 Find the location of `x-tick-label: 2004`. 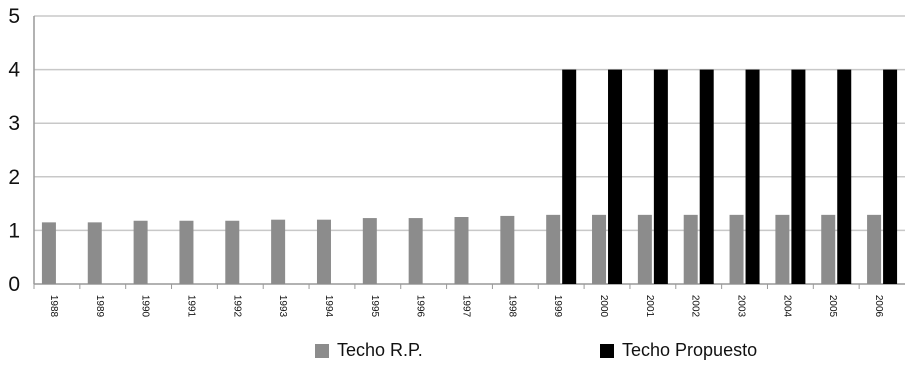

x-tick-label: 2004 is located at coordinates (786, 306).